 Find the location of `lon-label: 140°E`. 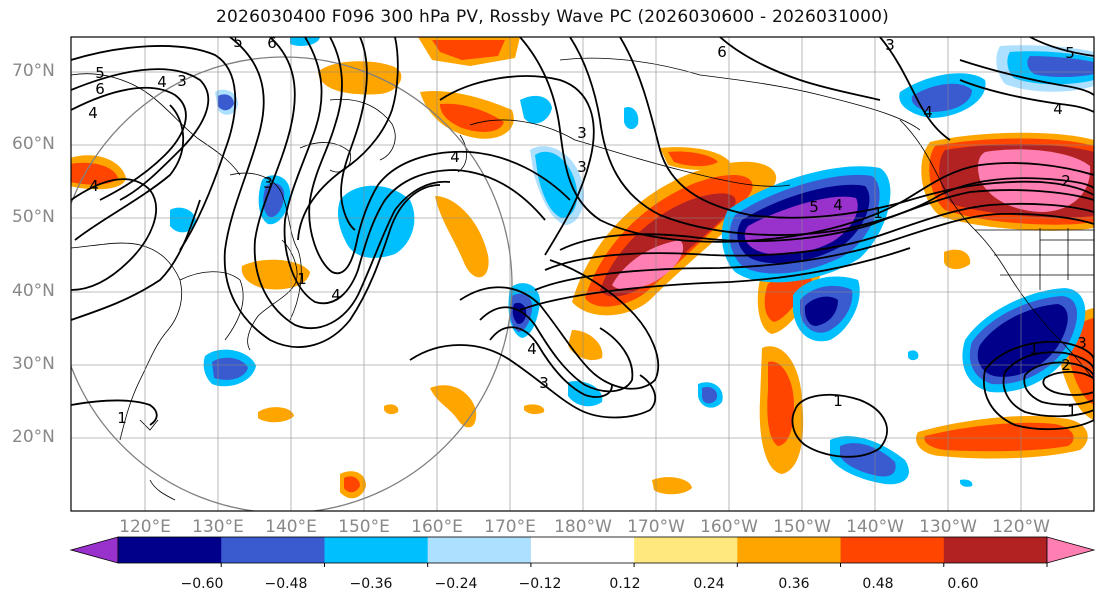

lon-label: 140°E is located at coordinates (291, 527).